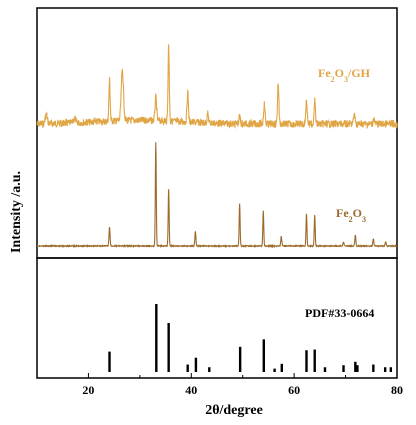 The width and height of the screenshot is (416, 425). I want to click on reference-label: PDF#33-0664, so click(339, 313).